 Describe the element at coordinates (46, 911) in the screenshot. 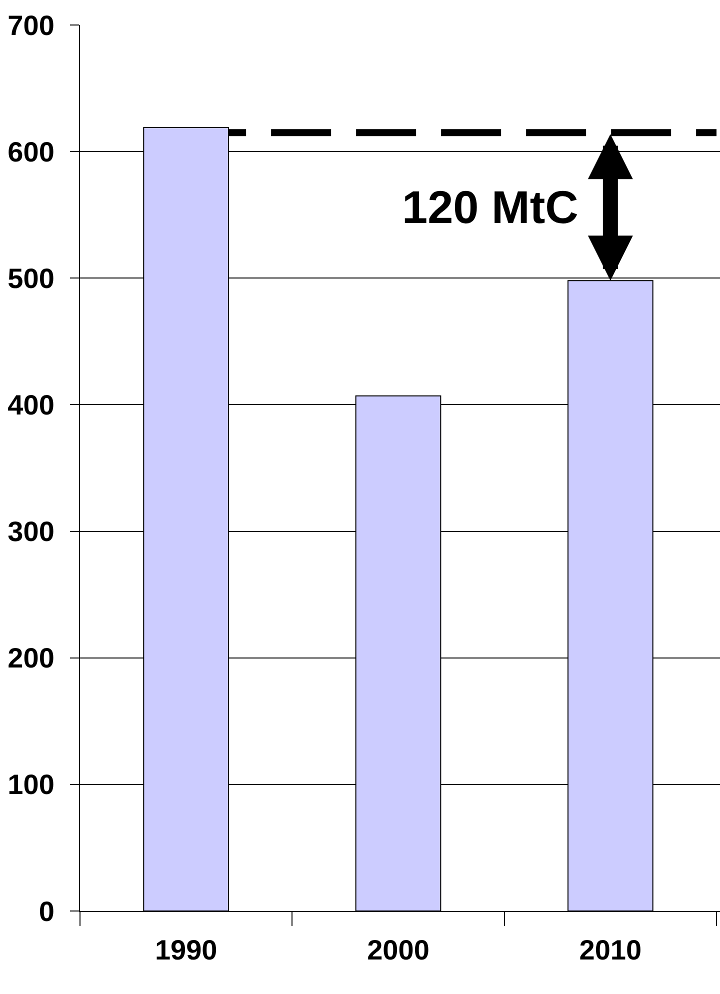

I see `y-tick-label: 0` at that location.